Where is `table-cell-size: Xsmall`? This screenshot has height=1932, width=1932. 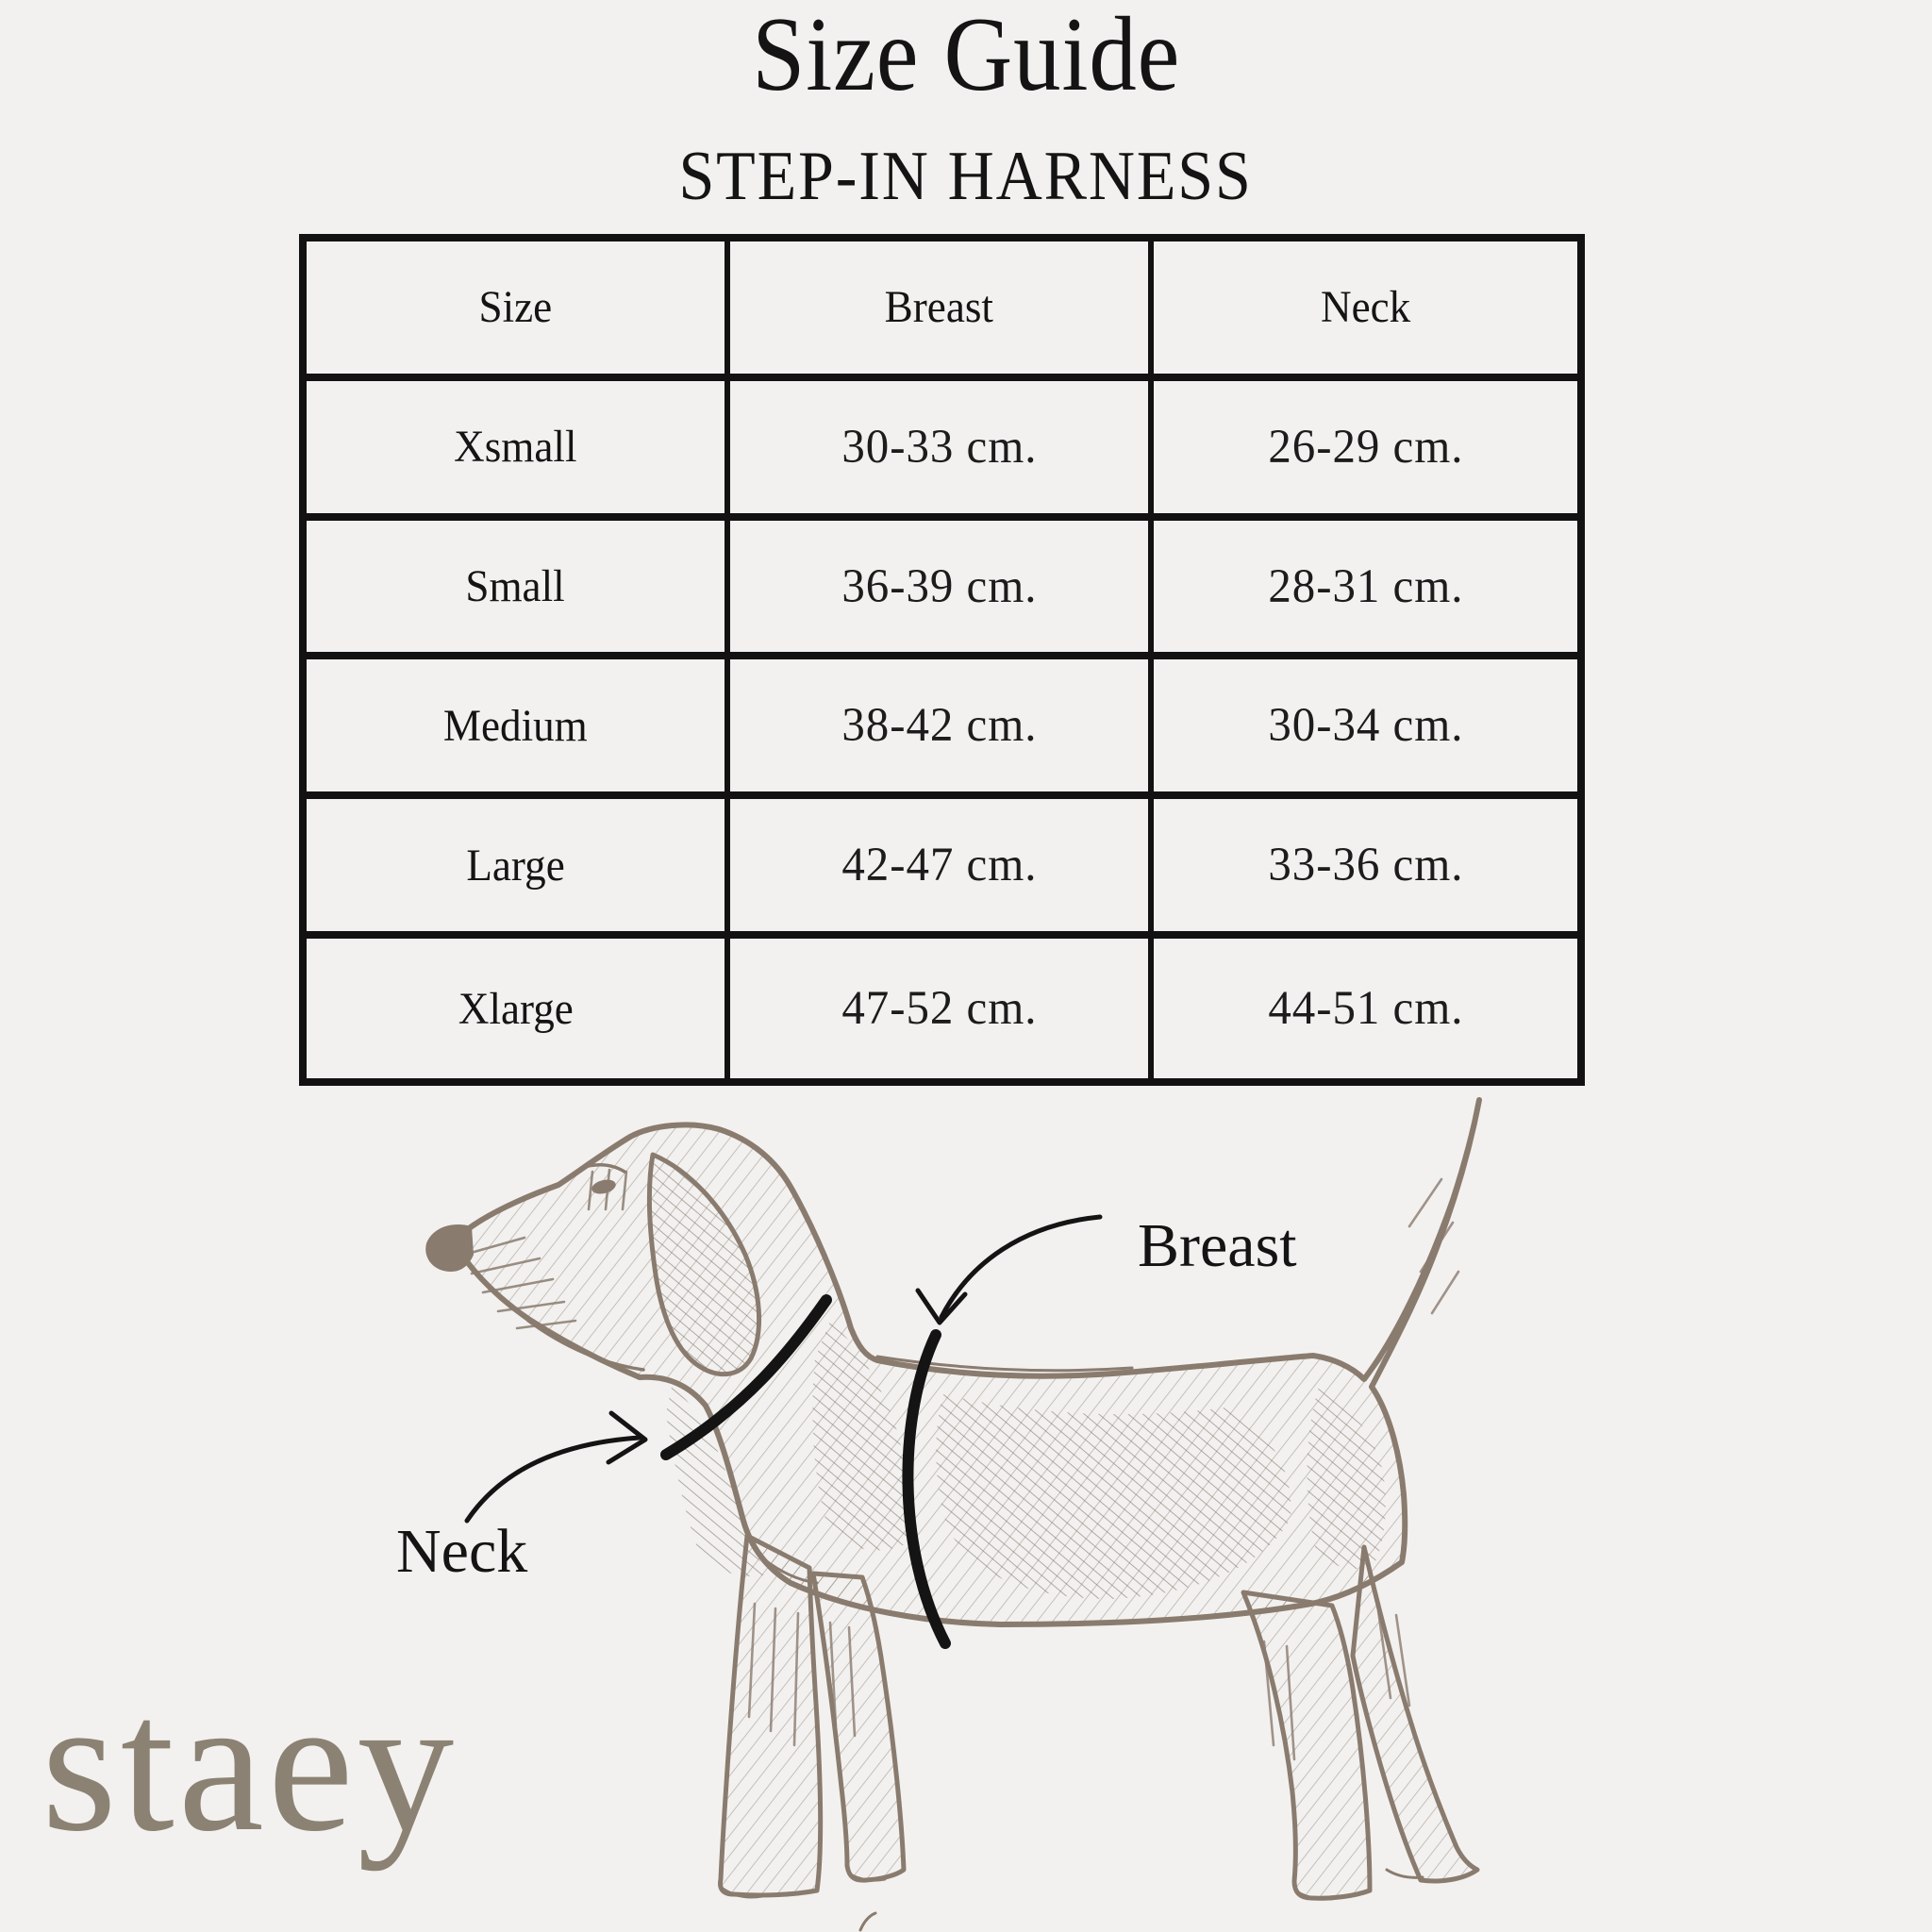
table-cell-size: Xsmall is located at coordinates (518, 451).